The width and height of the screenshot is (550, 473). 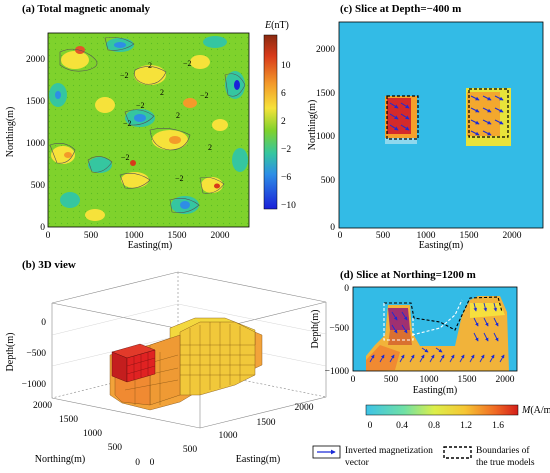 What do you see at coordinates (312, 125) in the screenshot?
I see `panel-c-ylabel: Northing(m)` at bounding box center [312, 125].